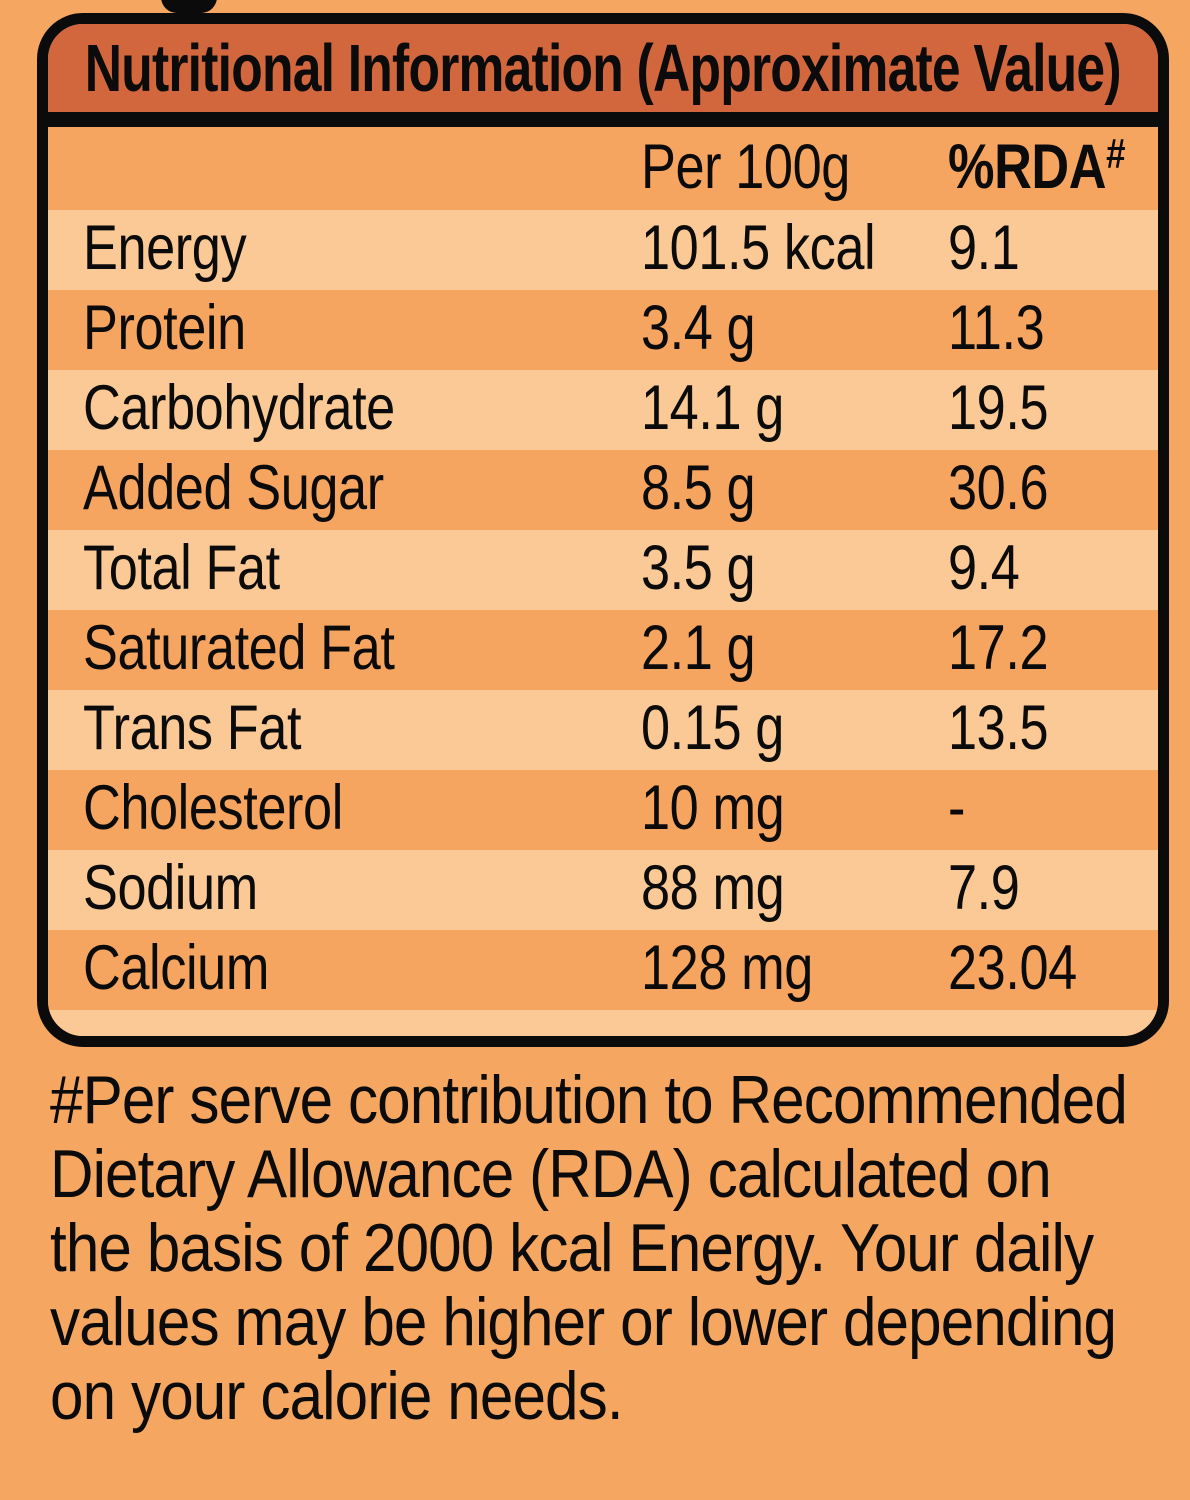 The image size is (1190, 1500). I want to click on nutrient-label: Carbohydrate, so click(239, 408).